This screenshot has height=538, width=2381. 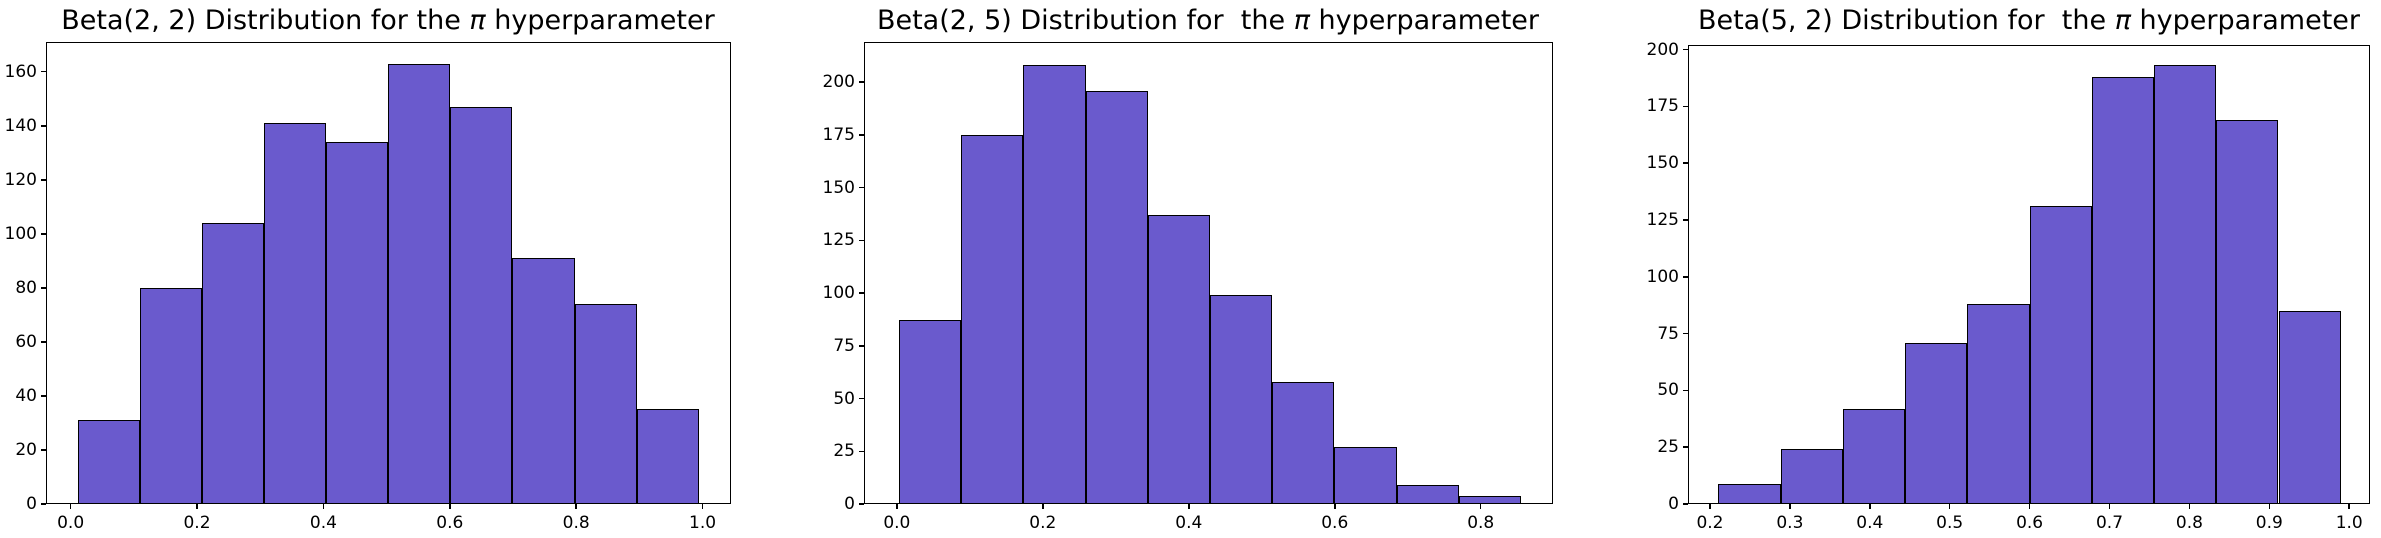 I want to click on y-tick-label: 75, so click(x=844, y=345).